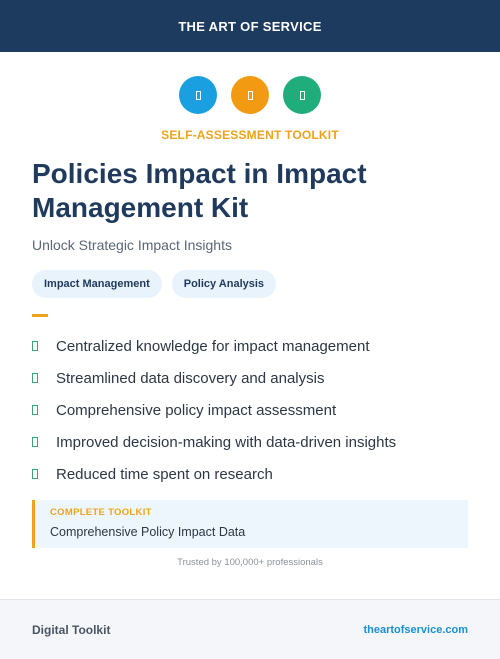 Image resolution: width=500 pixels, height=659 pixels. I want to click on trusted-note: Trusted by 100,000+ professionals, so click(250, 562).